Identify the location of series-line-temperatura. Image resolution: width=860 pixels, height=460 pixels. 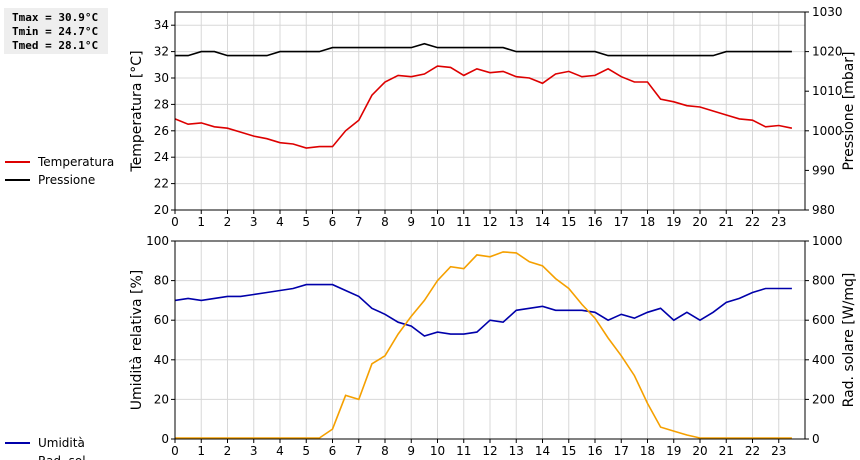
(483, 107).